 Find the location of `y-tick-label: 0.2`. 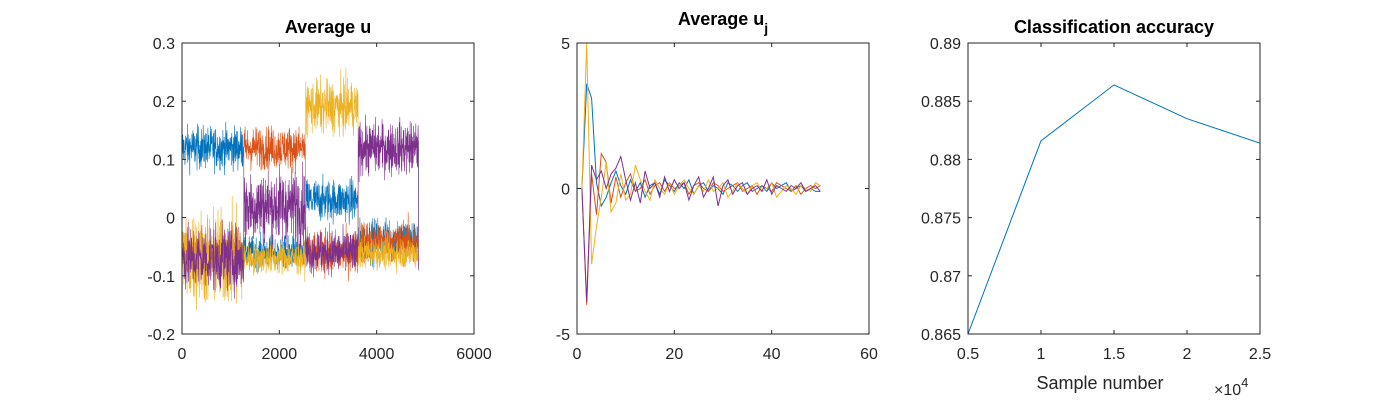

y-tick-label: 0.2 is located at coordinates (164, 102).